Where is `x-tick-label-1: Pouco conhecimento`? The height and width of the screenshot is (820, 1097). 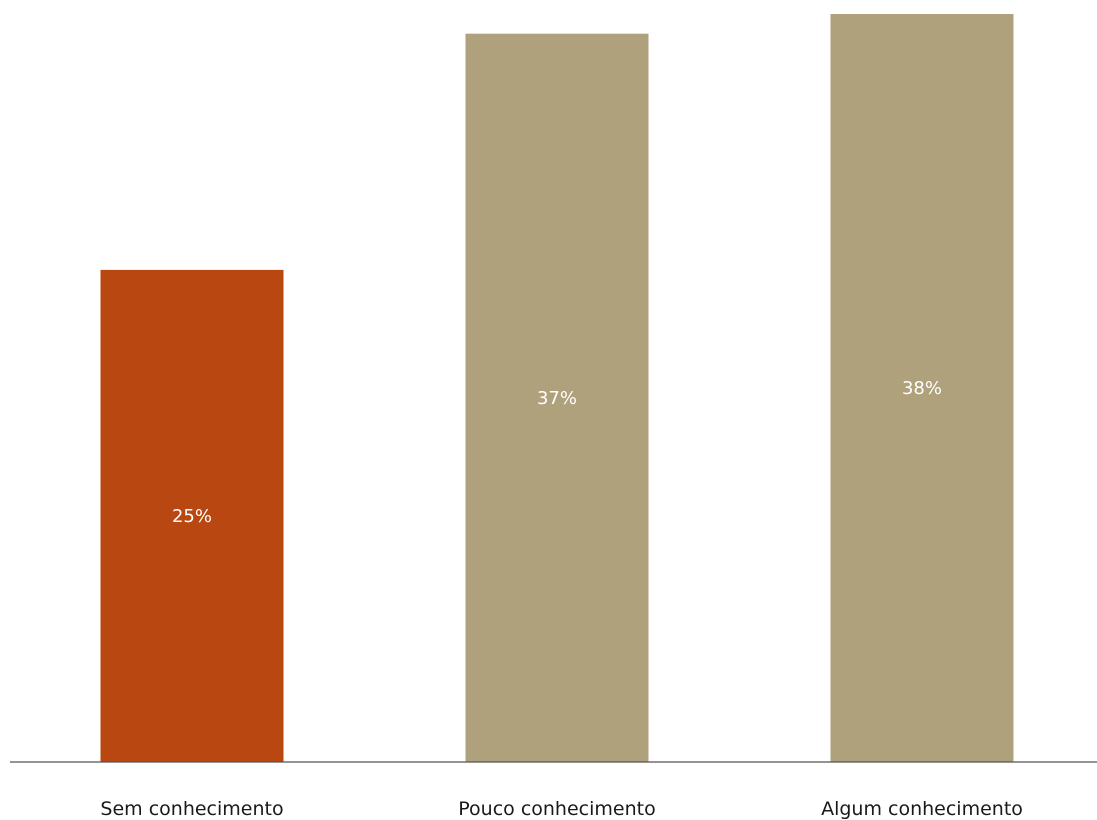
x-tick-label-1: Pouco conhecimento is located at coordinates (556, 809).